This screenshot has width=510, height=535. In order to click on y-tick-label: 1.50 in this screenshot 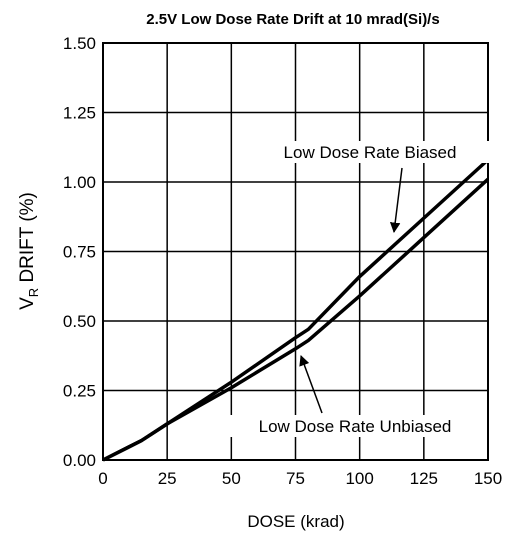, I will do `click(79, 43)`.